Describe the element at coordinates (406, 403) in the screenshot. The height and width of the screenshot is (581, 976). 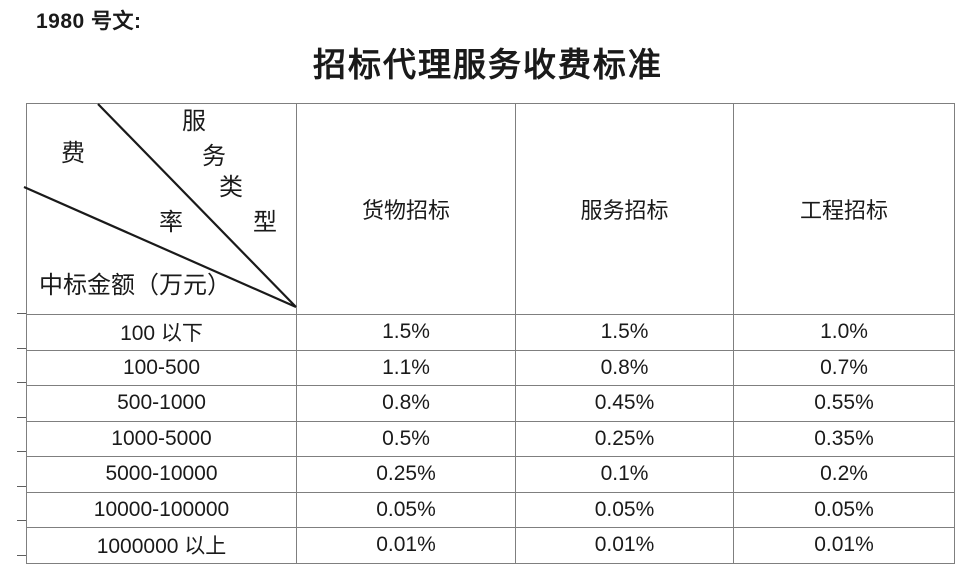
I see `rate-cell-goods: 0.8%` at that location.